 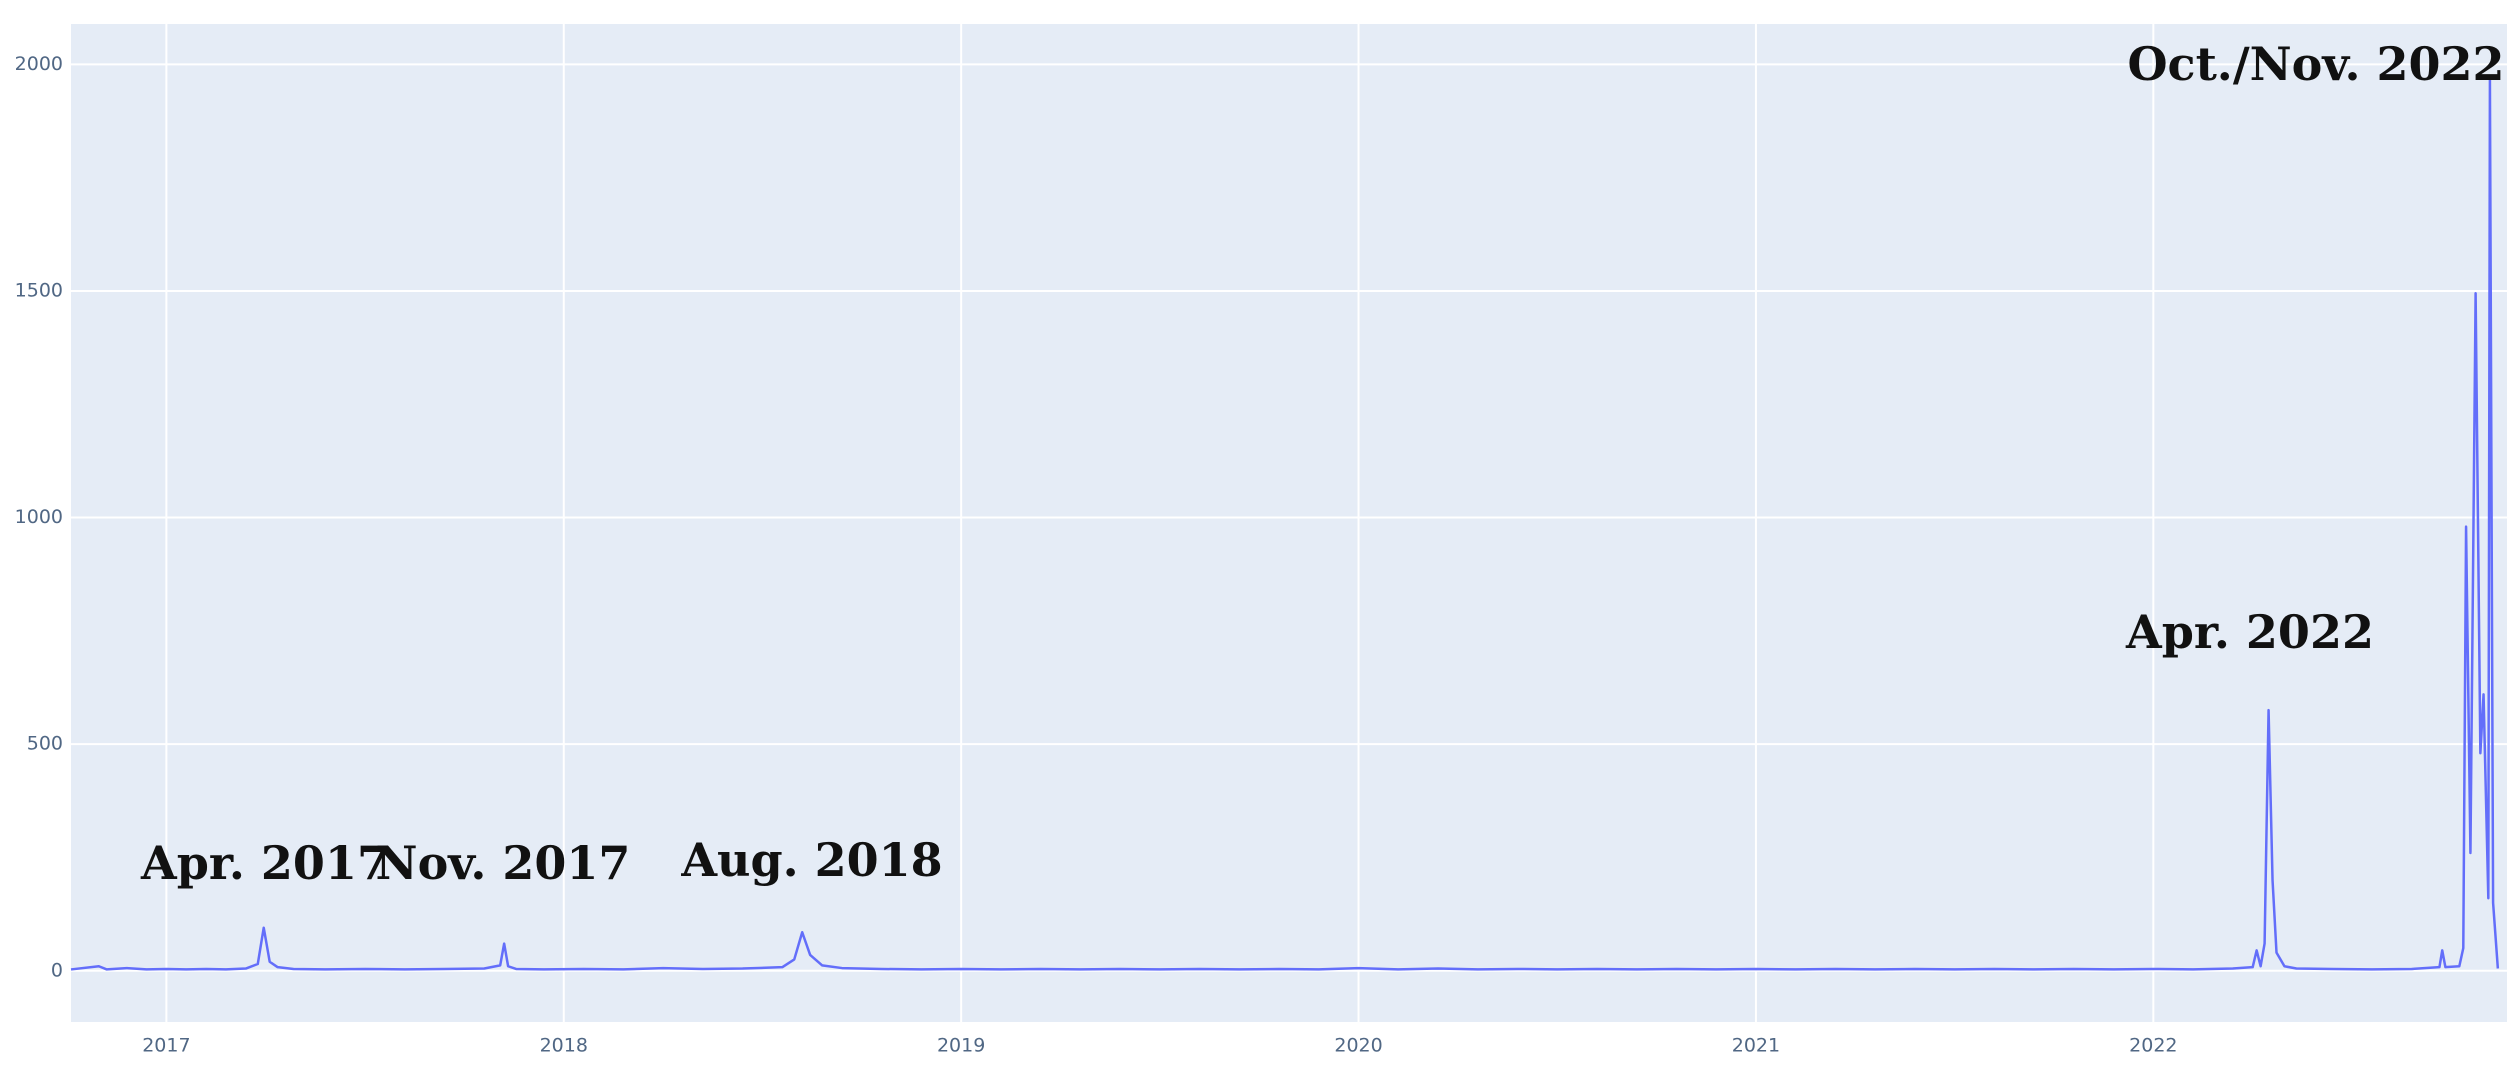 What do you see at coordinates (45, 744) in the screenshot?
I see `y-tick-label: 500` at bounding box center [45, 744].